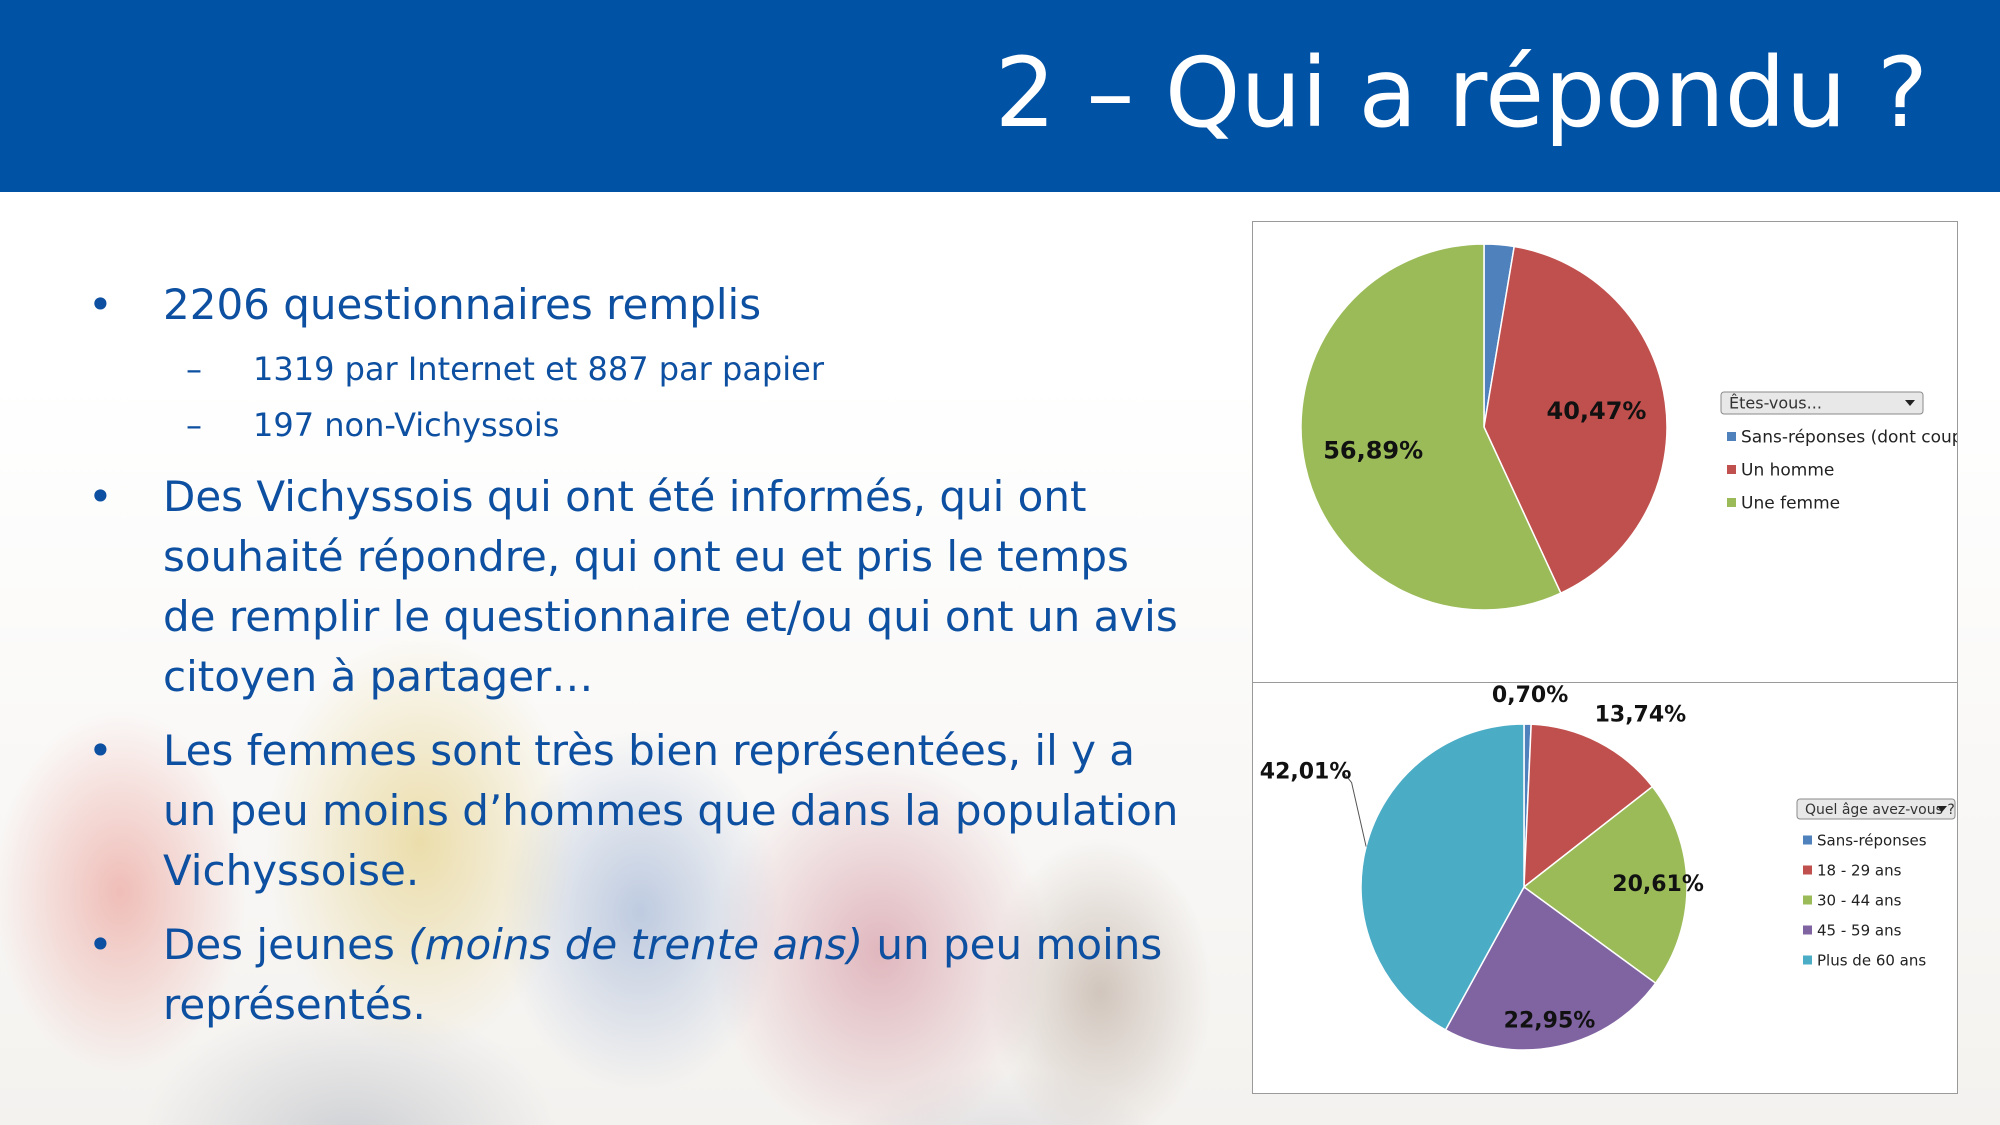 The height and width of the screenshot is (1125, 2000). What do you see at coordinates (1442, 877) in the screenshot?
I see `pie-slice-plus-de-60-ans` at bounding box center [1442, 877].